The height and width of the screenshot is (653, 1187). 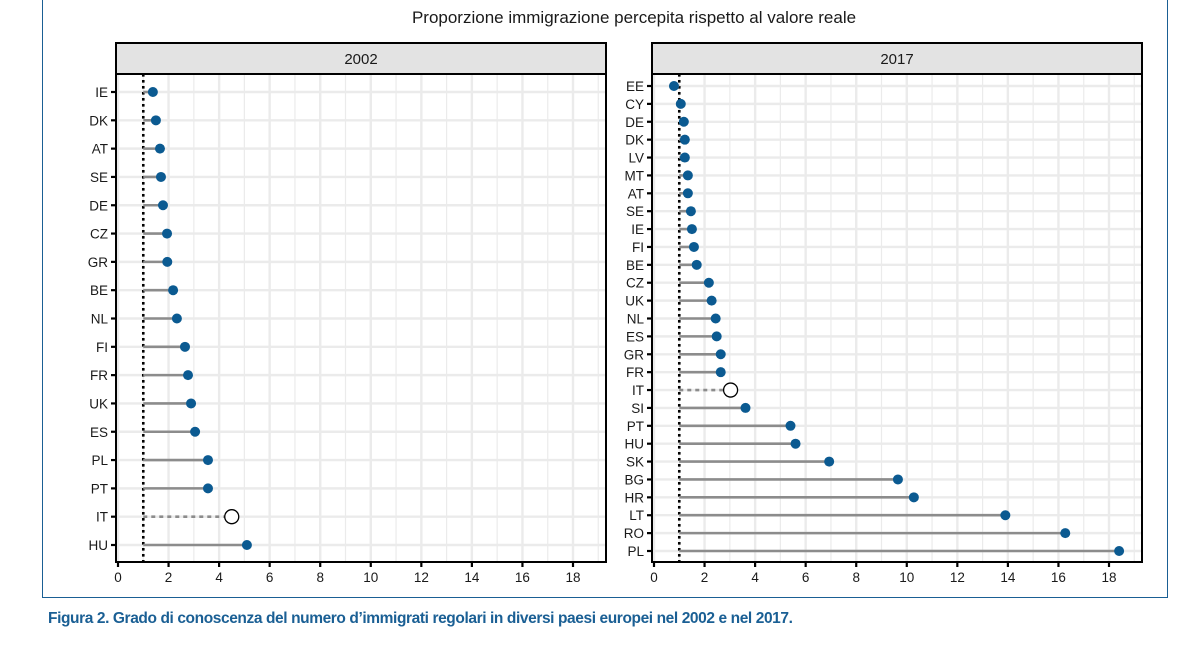 I want to click on facet-label: 2017, so click(x=896, y=59).